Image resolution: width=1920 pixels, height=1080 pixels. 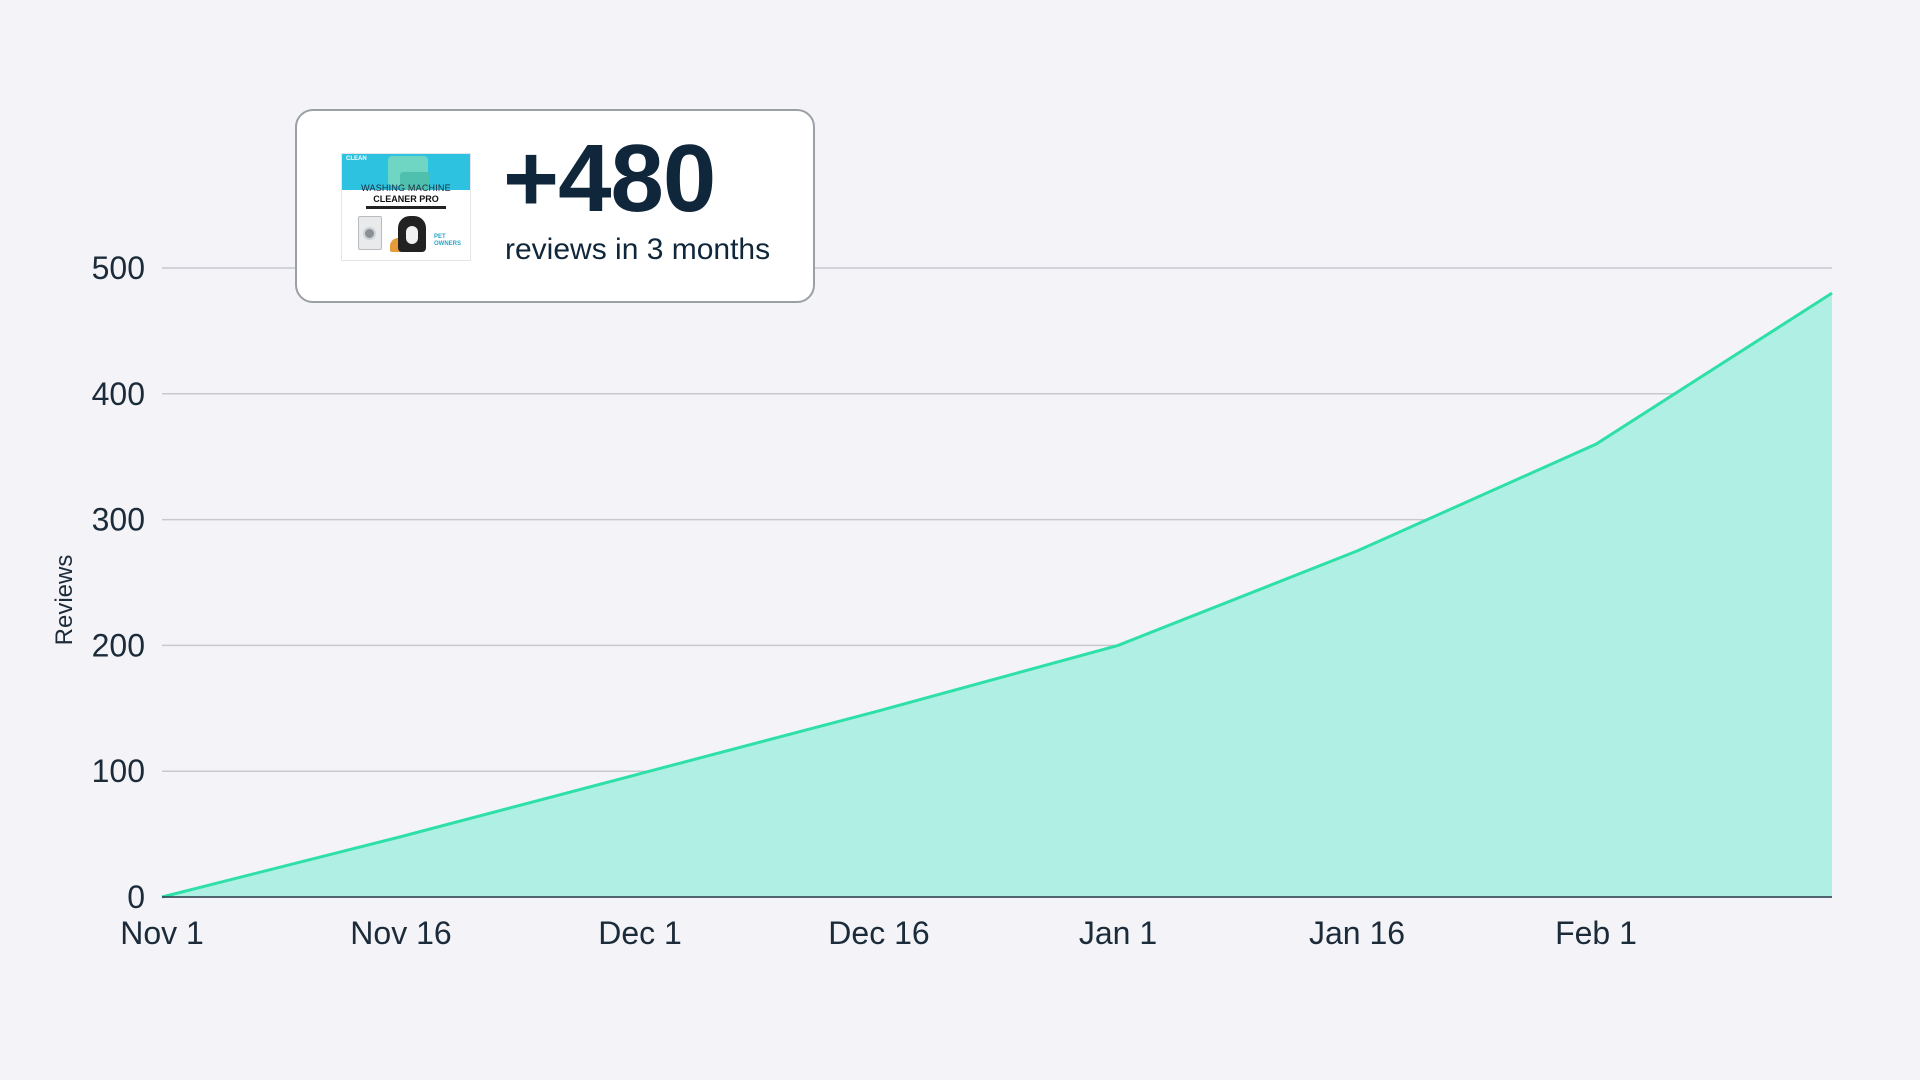 I want to click on y-axis-label: Reviews, so click(x=64, y=600).